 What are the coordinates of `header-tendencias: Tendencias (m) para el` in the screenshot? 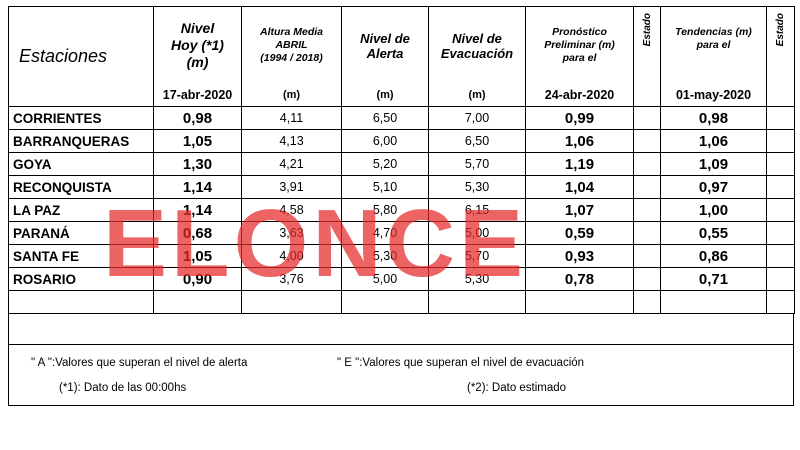 It's located at (713, 45).